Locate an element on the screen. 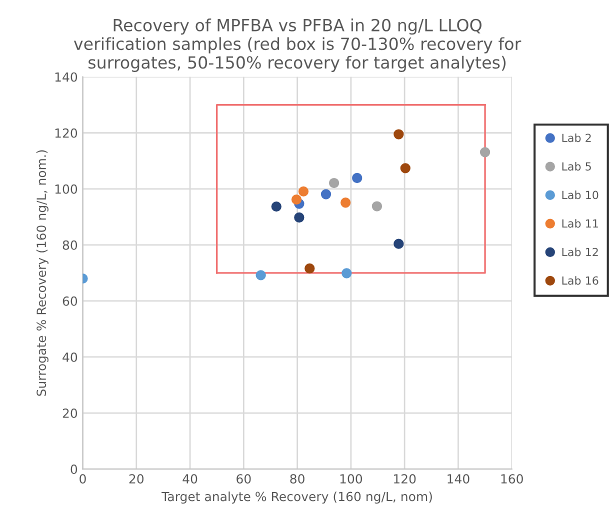 This screenshot has width=613, height=530. y-tick-label: 20 is located at coordinates (70, 413).